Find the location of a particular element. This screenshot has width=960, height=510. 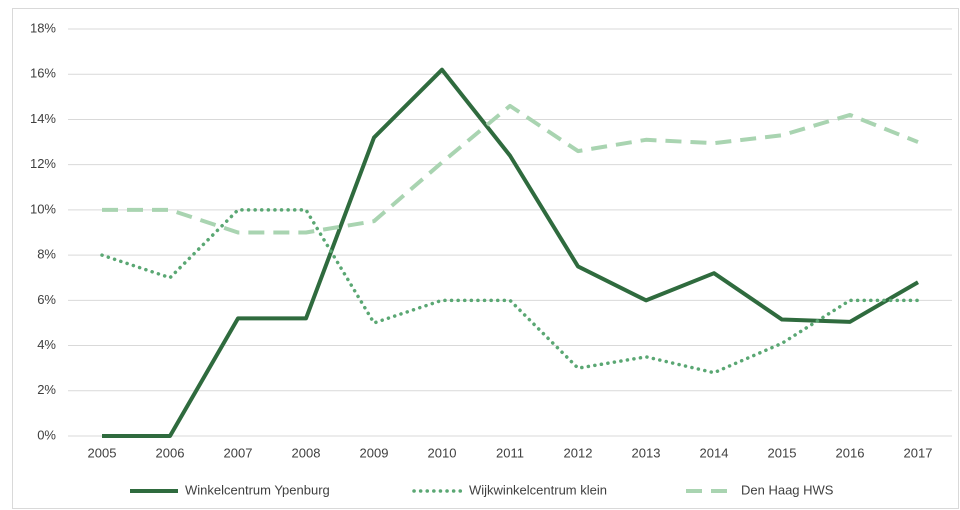

legend-label: Winkelcentrum Ypenburg is located at coordinates (257, 489).